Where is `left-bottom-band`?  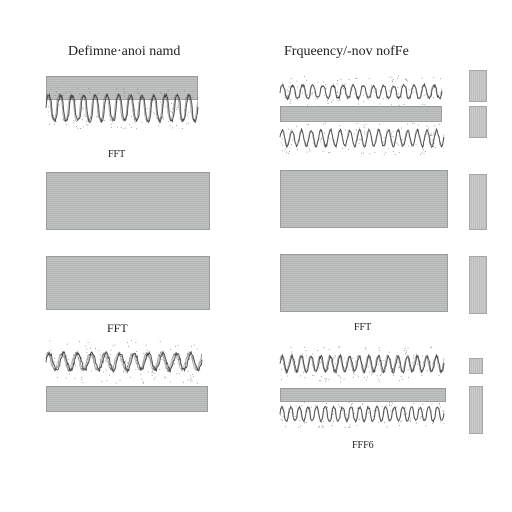
left-bottom-band is located at coordinates (127, 399).